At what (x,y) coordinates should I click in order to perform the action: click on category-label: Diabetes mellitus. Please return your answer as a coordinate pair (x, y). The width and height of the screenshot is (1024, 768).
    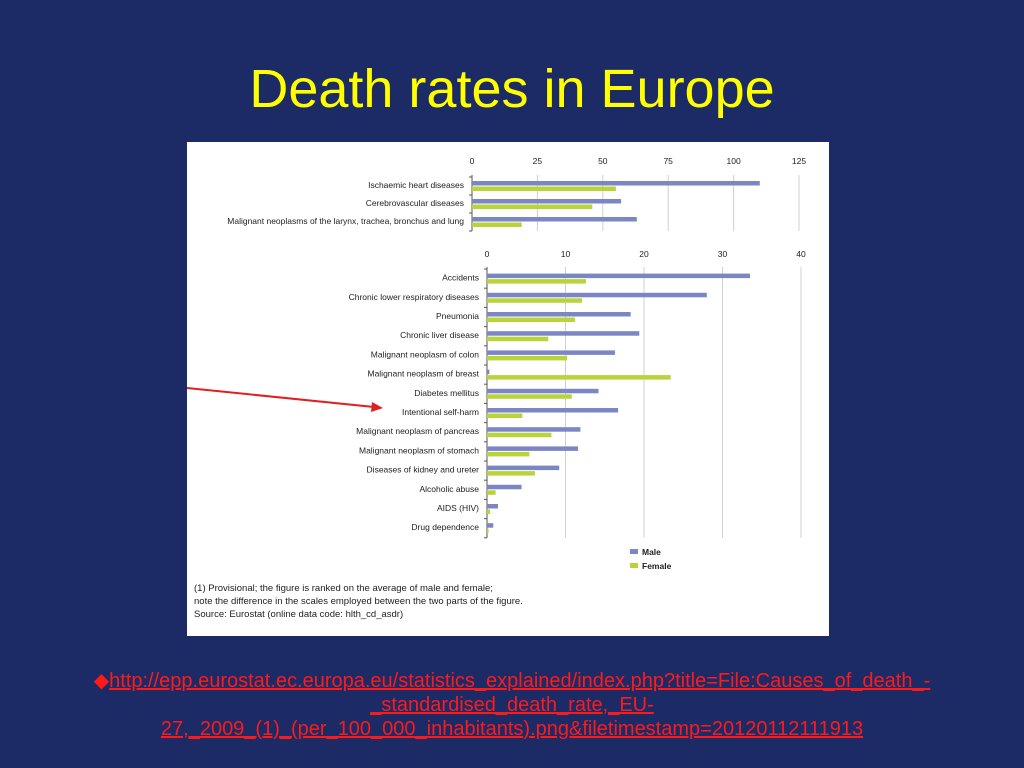
    Looking at the image, I should click on (446, 393).